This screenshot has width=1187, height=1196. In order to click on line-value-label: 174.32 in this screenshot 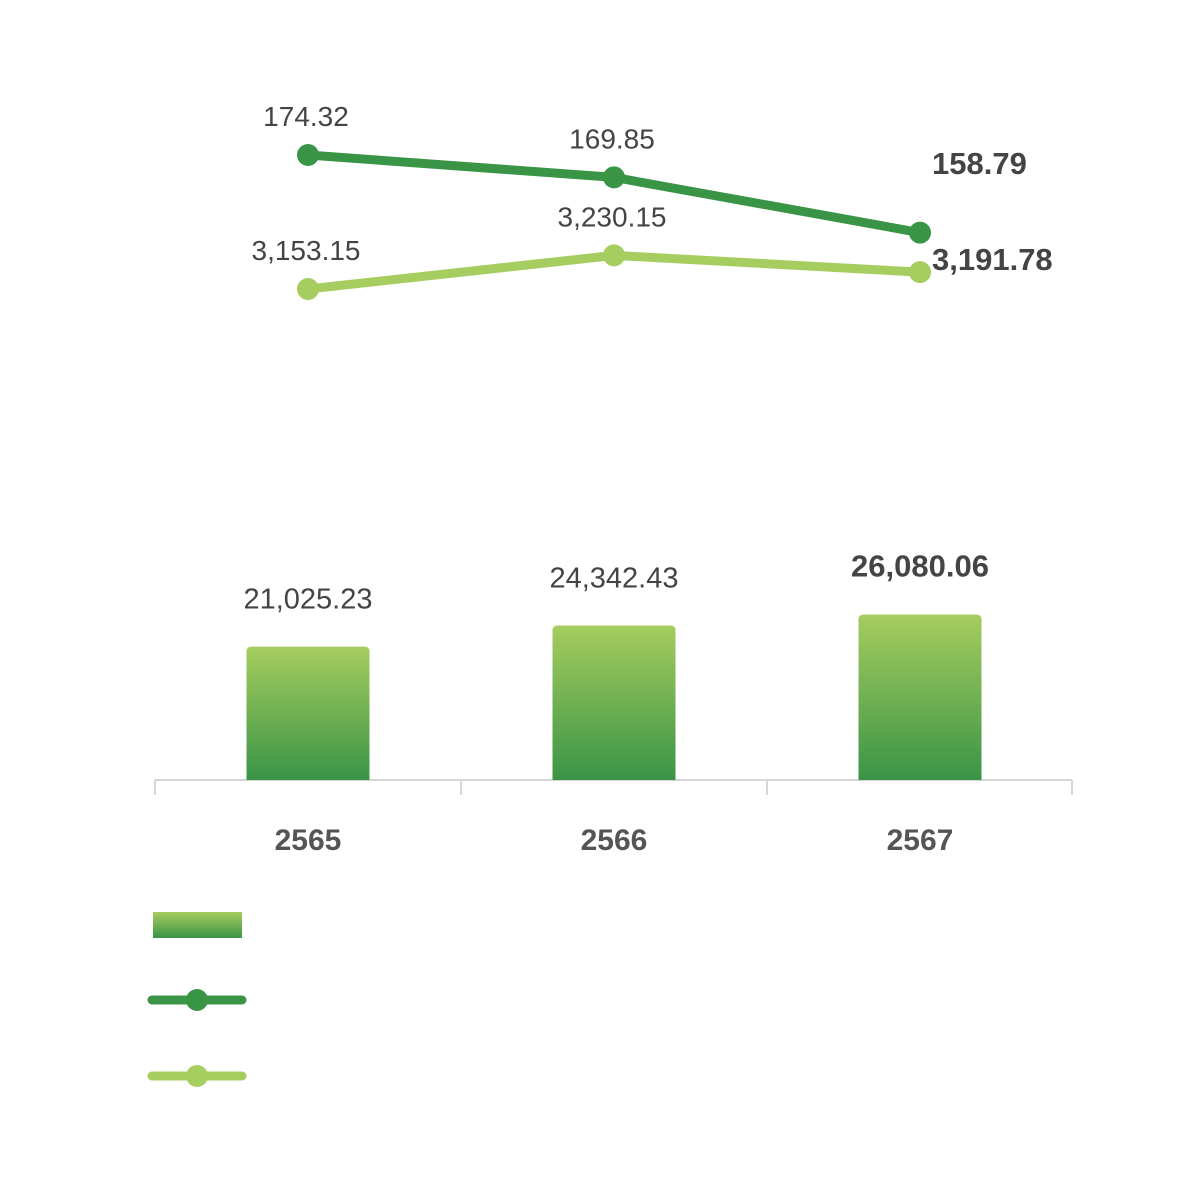, I will do `click(306, 116)`.